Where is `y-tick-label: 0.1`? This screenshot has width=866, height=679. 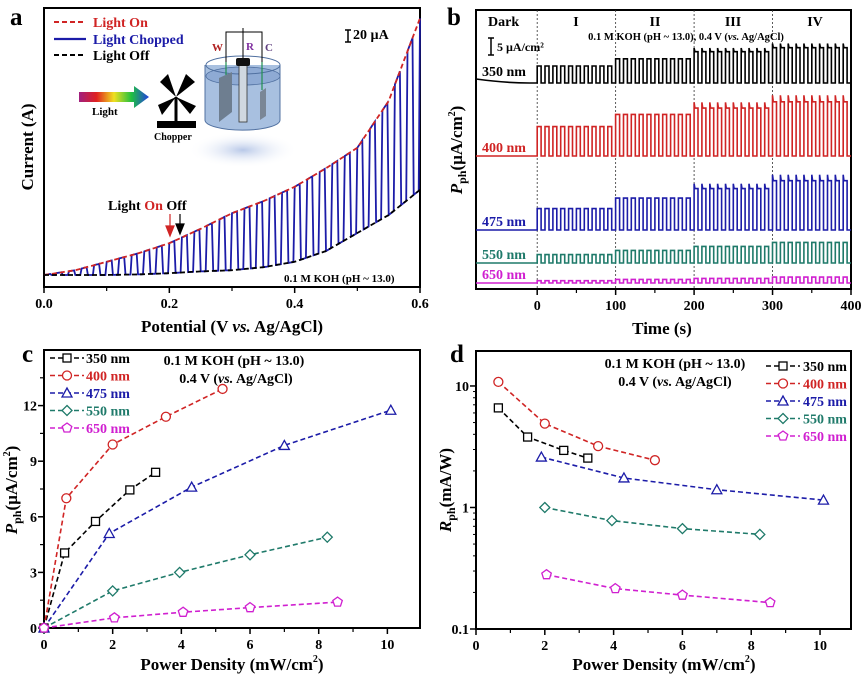
y-tick-label: 0.1 is located at coordinates (461, 630).